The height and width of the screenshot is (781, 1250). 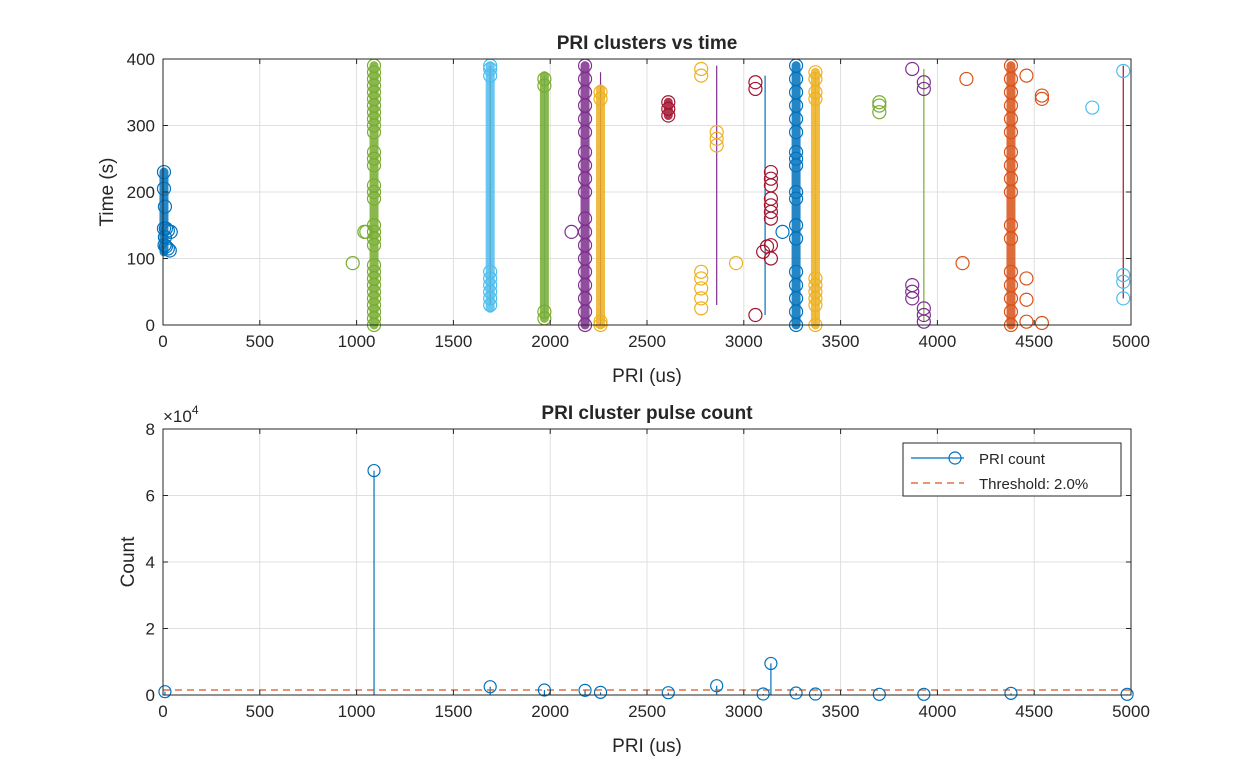 What do you see at coordinates (150, 562) in the screenshot?
I see `bottom-y-tick-label: 4` at bounding box center [150, 562].